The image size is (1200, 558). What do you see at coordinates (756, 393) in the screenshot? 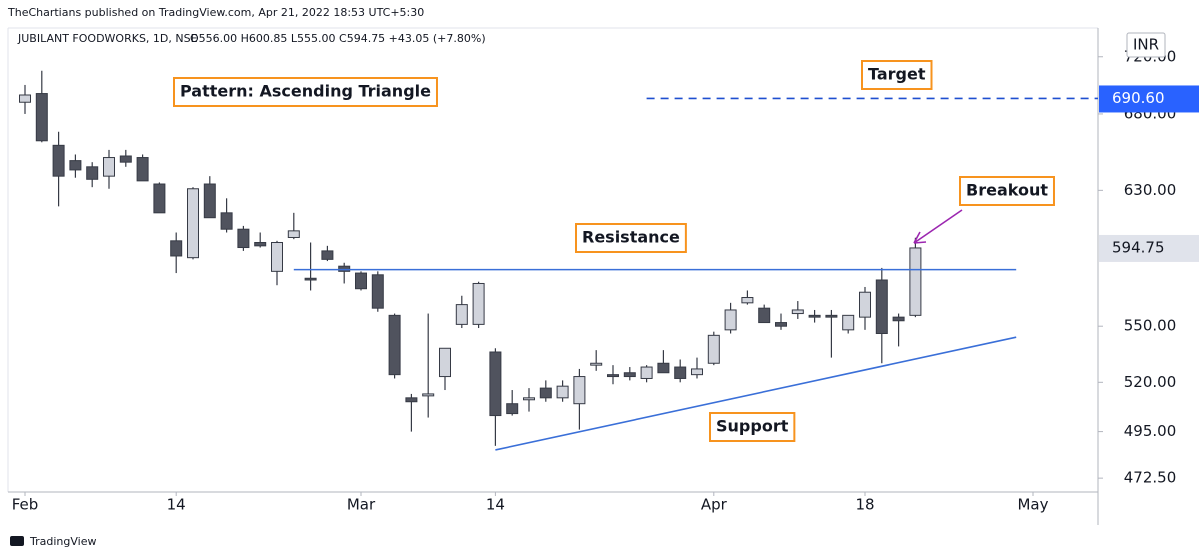
I see `trend-line` at bounding box center [756, 393].